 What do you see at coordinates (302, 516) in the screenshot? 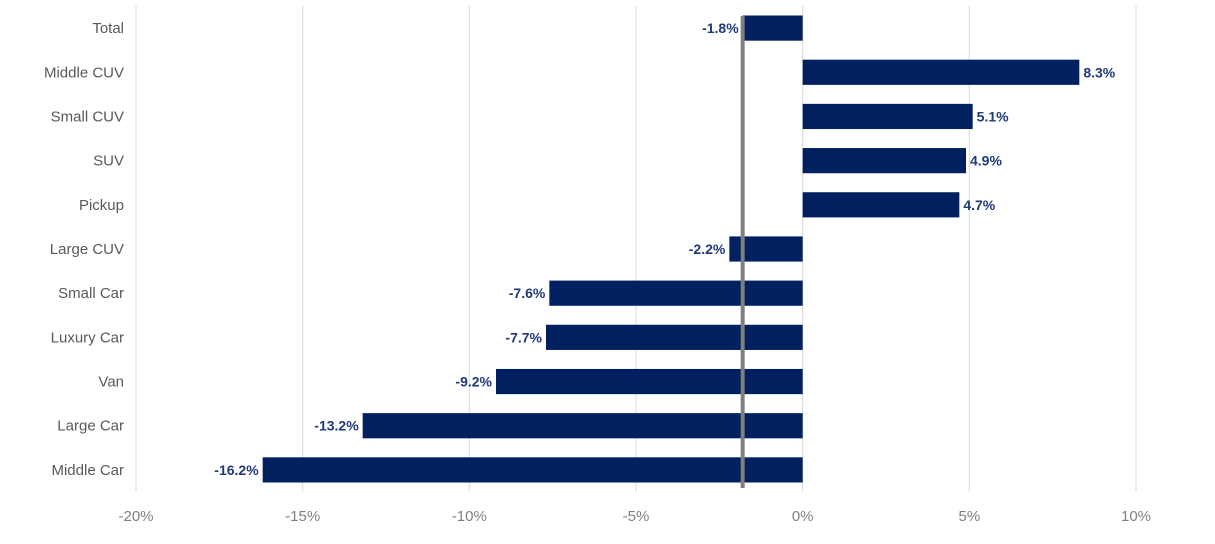
I see `x-tick-label: -15%` at bounding box center [302, 516].